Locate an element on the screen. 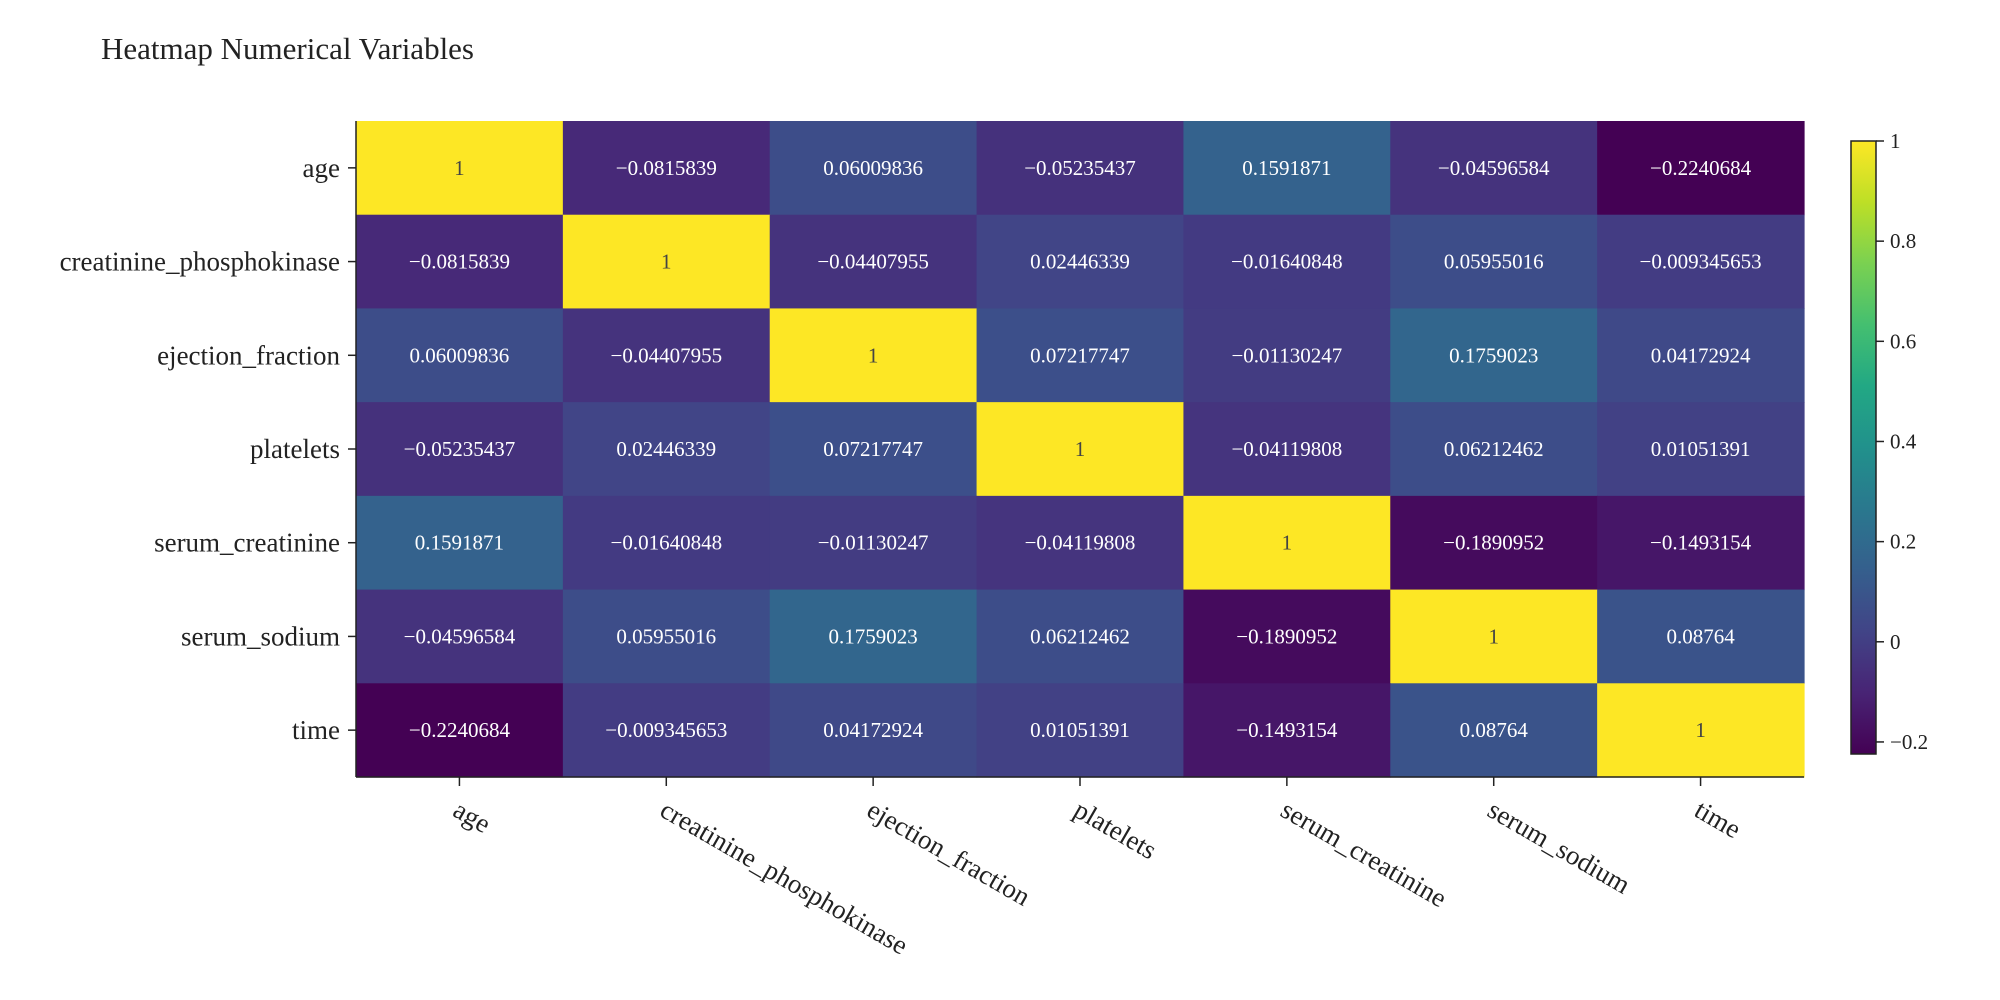 This screenshot has height=1000, width=2000. cell-value-label: −0.04596584 is located at coordinates (460, 636).